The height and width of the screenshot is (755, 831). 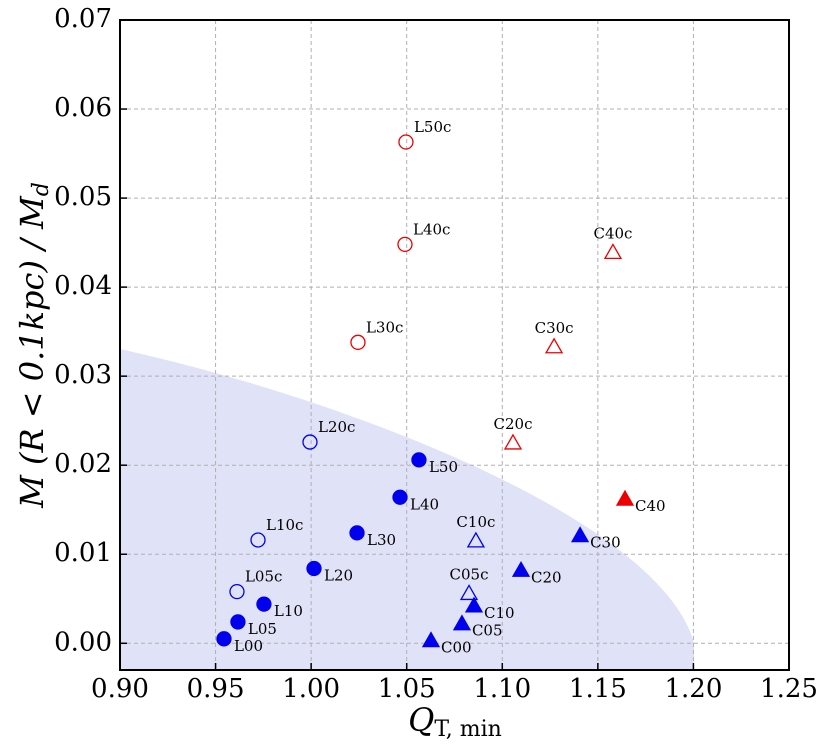 I want to click on y-tick-label: 0.02, so click(x=83, y=464).